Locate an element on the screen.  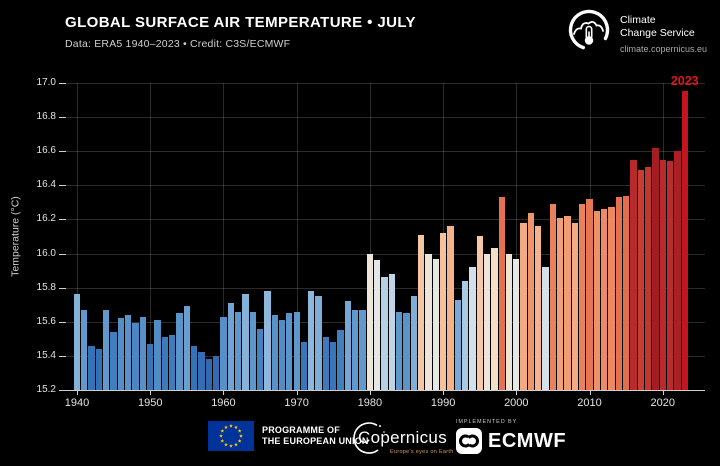
bar-1946 is located at coordinates (121, 354).